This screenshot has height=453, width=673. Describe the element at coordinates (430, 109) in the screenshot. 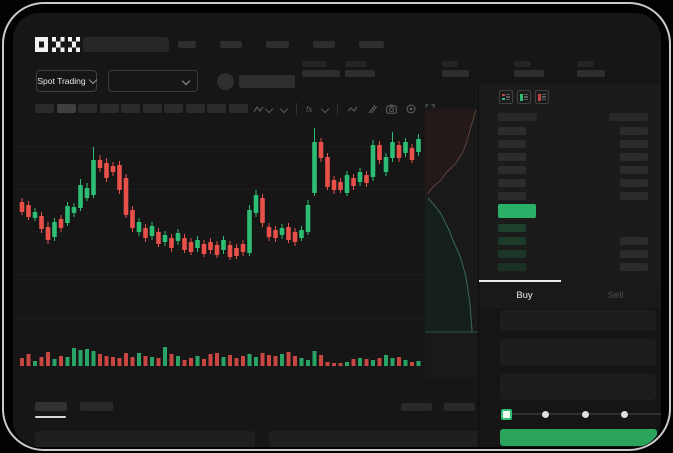

I see `fullscreen-icon` at that location.